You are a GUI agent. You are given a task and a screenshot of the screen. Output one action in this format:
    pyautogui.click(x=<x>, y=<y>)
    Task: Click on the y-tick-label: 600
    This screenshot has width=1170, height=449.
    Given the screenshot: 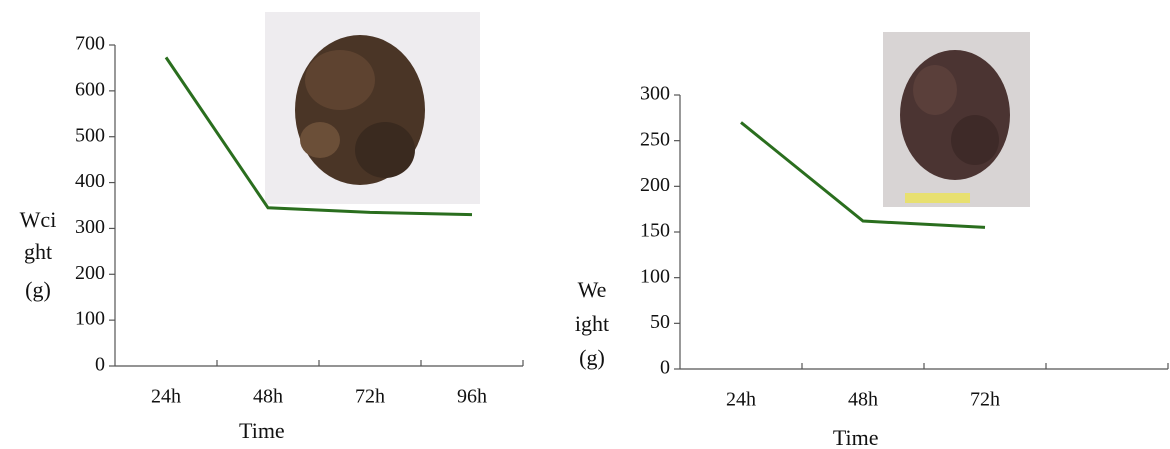 What is the action you would take?
    pyautogui.click(x=90, y=89)
    